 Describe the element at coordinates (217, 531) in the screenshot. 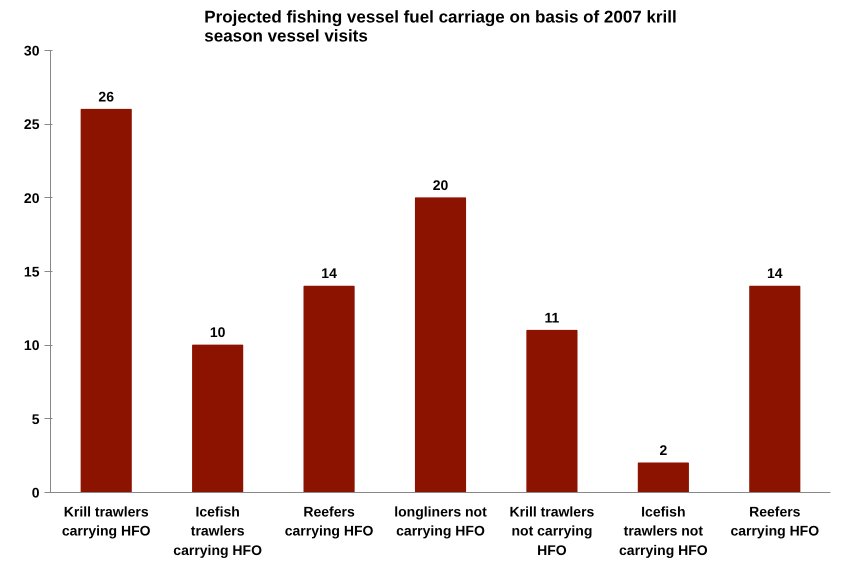

I see `x-tick-label: Icefish trawlers carrying HFO` at that location.